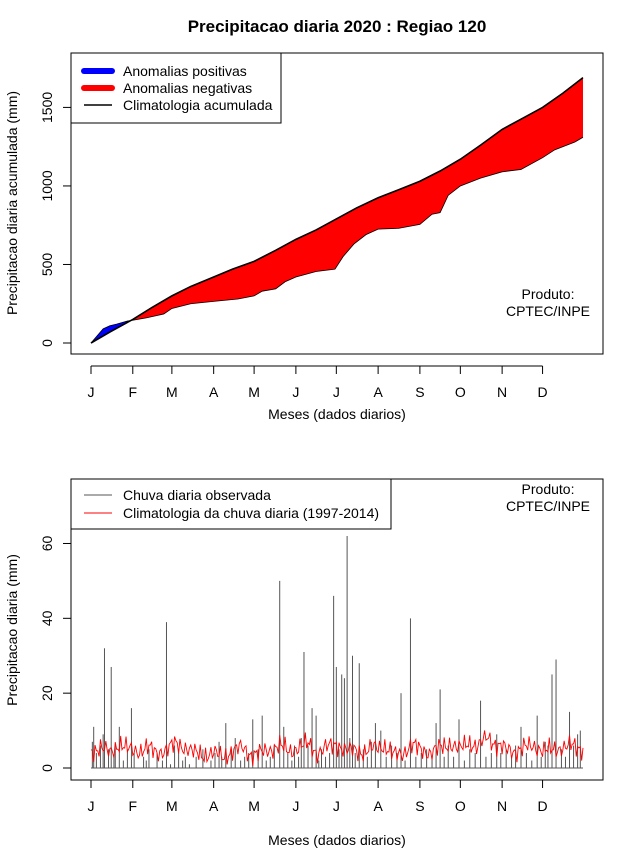  What do you see at coordinates (187, 88) in the screenshot?
I see `legend-label: Anomalias negativas` at bounding box center [187, 88].